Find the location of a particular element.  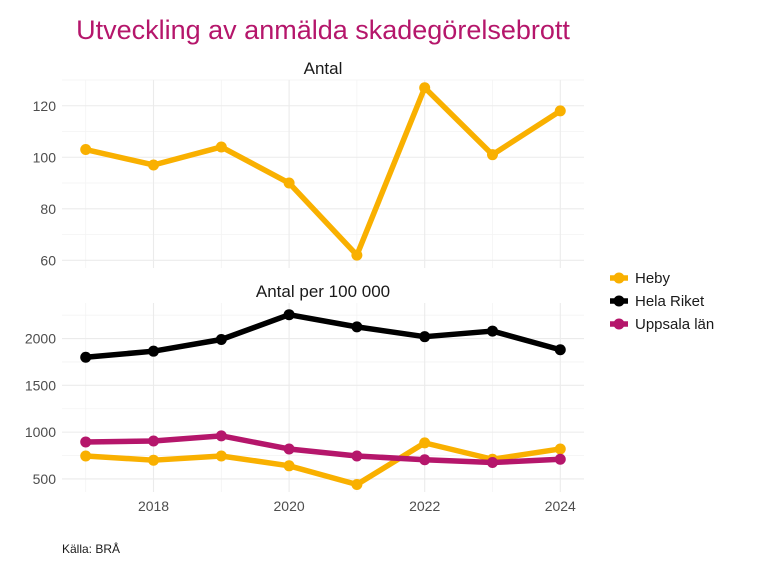

series-line-hela-riket is located at coordinates (323, 336).